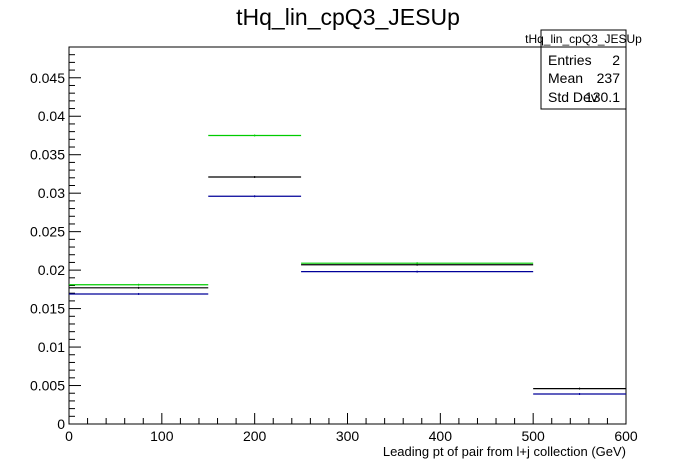 The width and height of the screenshot is (696, 472). I want to click on x-tick-label: 400, so click(441, 436).